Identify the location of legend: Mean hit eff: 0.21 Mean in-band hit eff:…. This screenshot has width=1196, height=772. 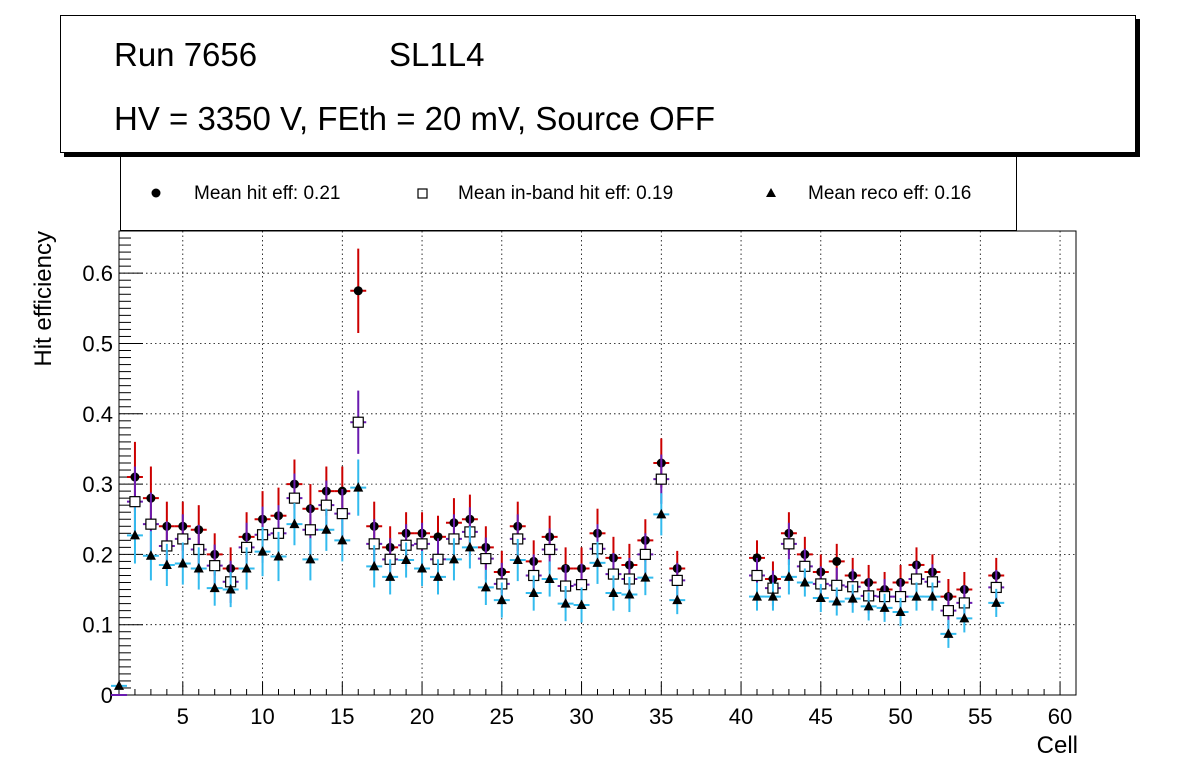
(568, 193).